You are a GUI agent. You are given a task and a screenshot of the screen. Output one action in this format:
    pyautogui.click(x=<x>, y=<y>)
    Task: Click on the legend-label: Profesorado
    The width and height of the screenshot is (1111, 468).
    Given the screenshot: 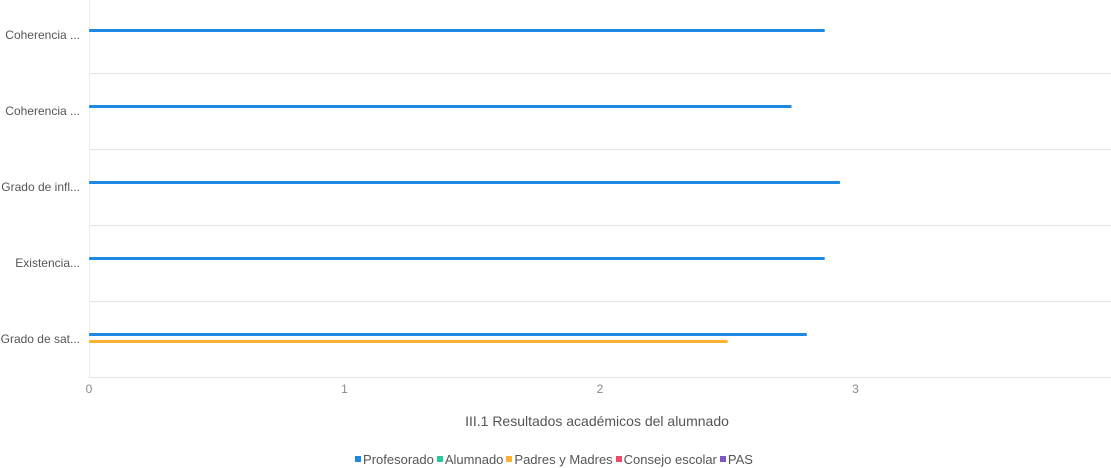 What is the action you would take?
    pyautogui.click(x=398, y=459)
    